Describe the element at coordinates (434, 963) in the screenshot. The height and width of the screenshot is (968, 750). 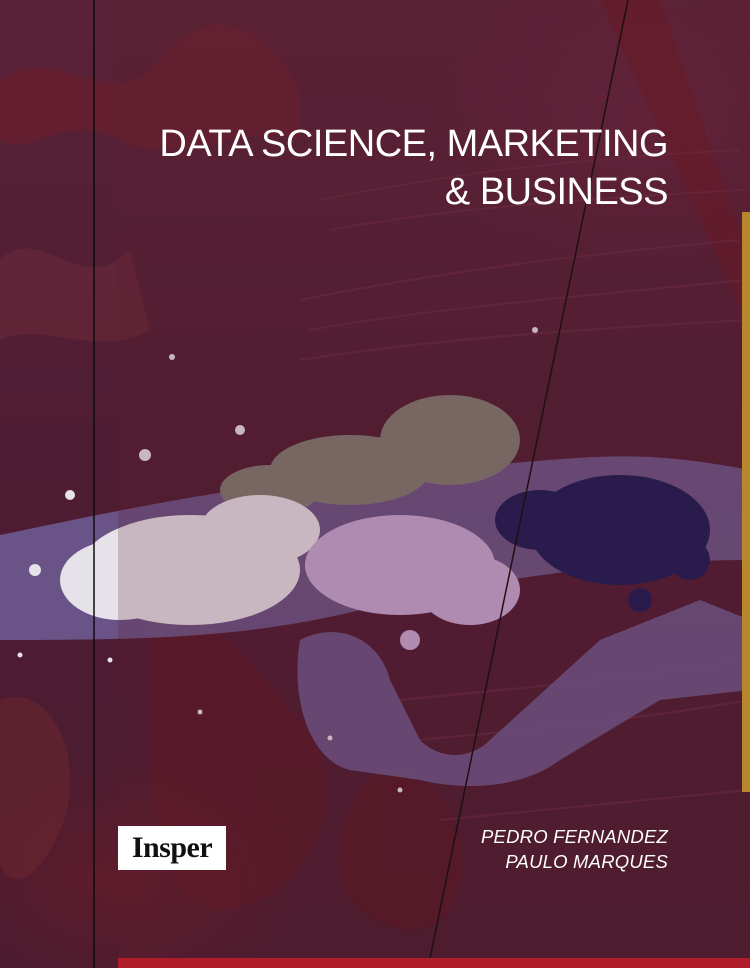
I see `red-accent-bar` at that location.